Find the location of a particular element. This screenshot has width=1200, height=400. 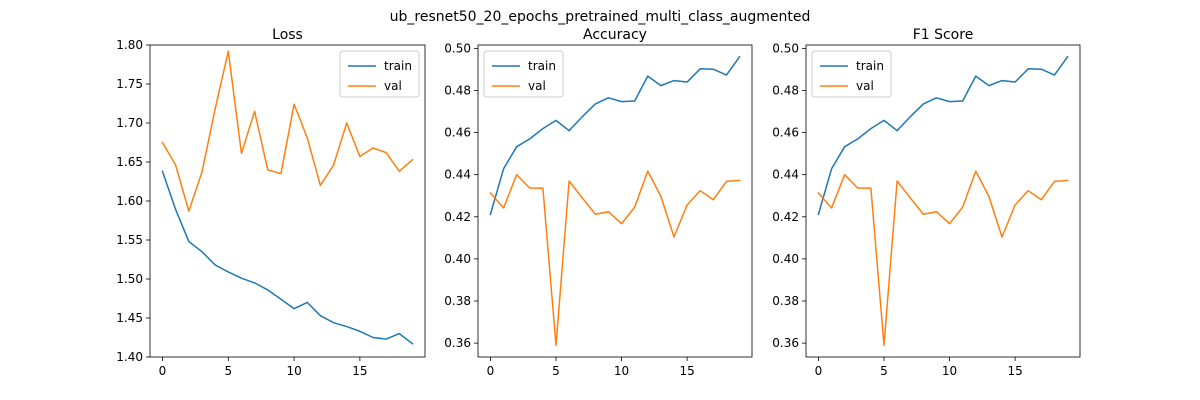

loss-series-val is located at coordinates (287, 131).